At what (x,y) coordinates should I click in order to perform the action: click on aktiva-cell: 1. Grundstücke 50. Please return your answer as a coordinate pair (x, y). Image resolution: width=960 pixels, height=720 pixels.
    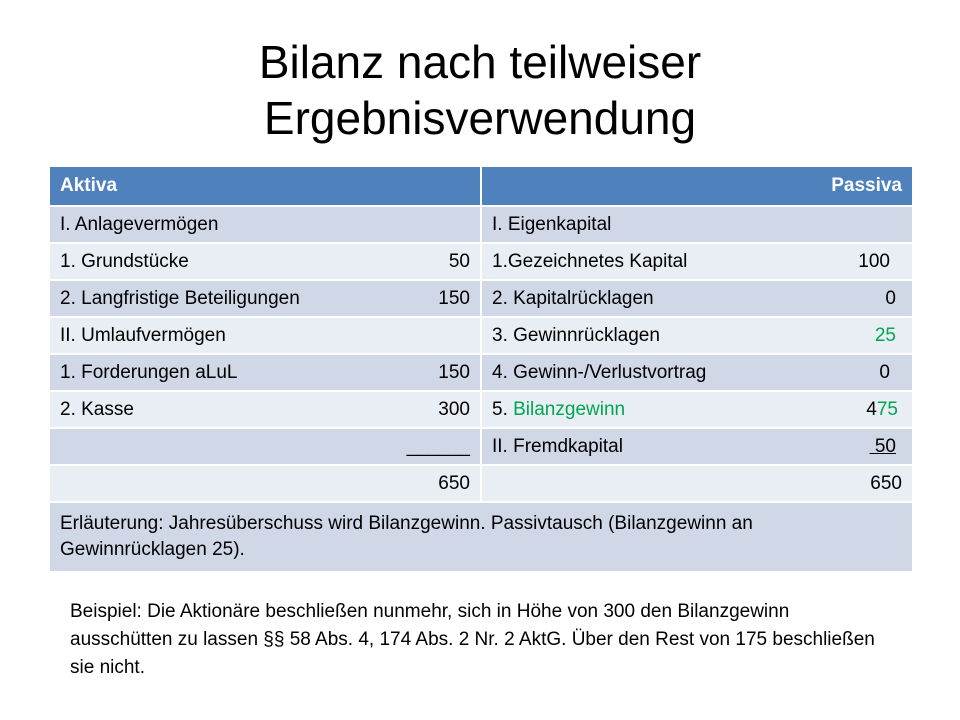
    Looking at the image, I should click on (265, 261).